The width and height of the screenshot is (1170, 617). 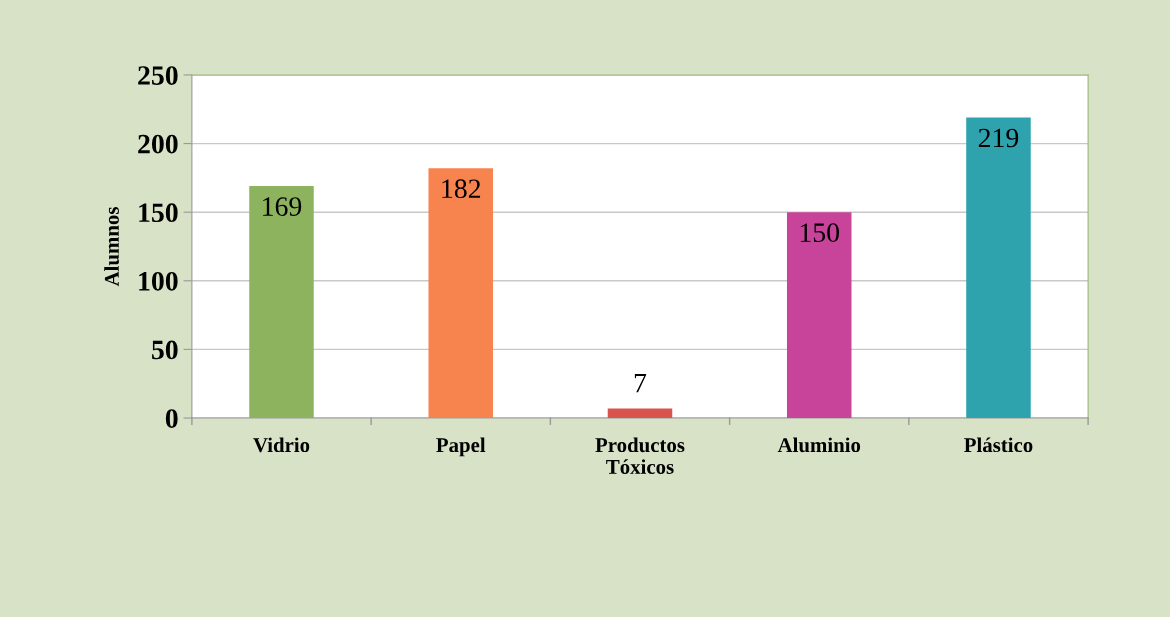 What do you see at coordinates (640, 455) in the screenshot?
I see `x-tick-label: Productos Tóxicos` at bounding box center [640, 455].